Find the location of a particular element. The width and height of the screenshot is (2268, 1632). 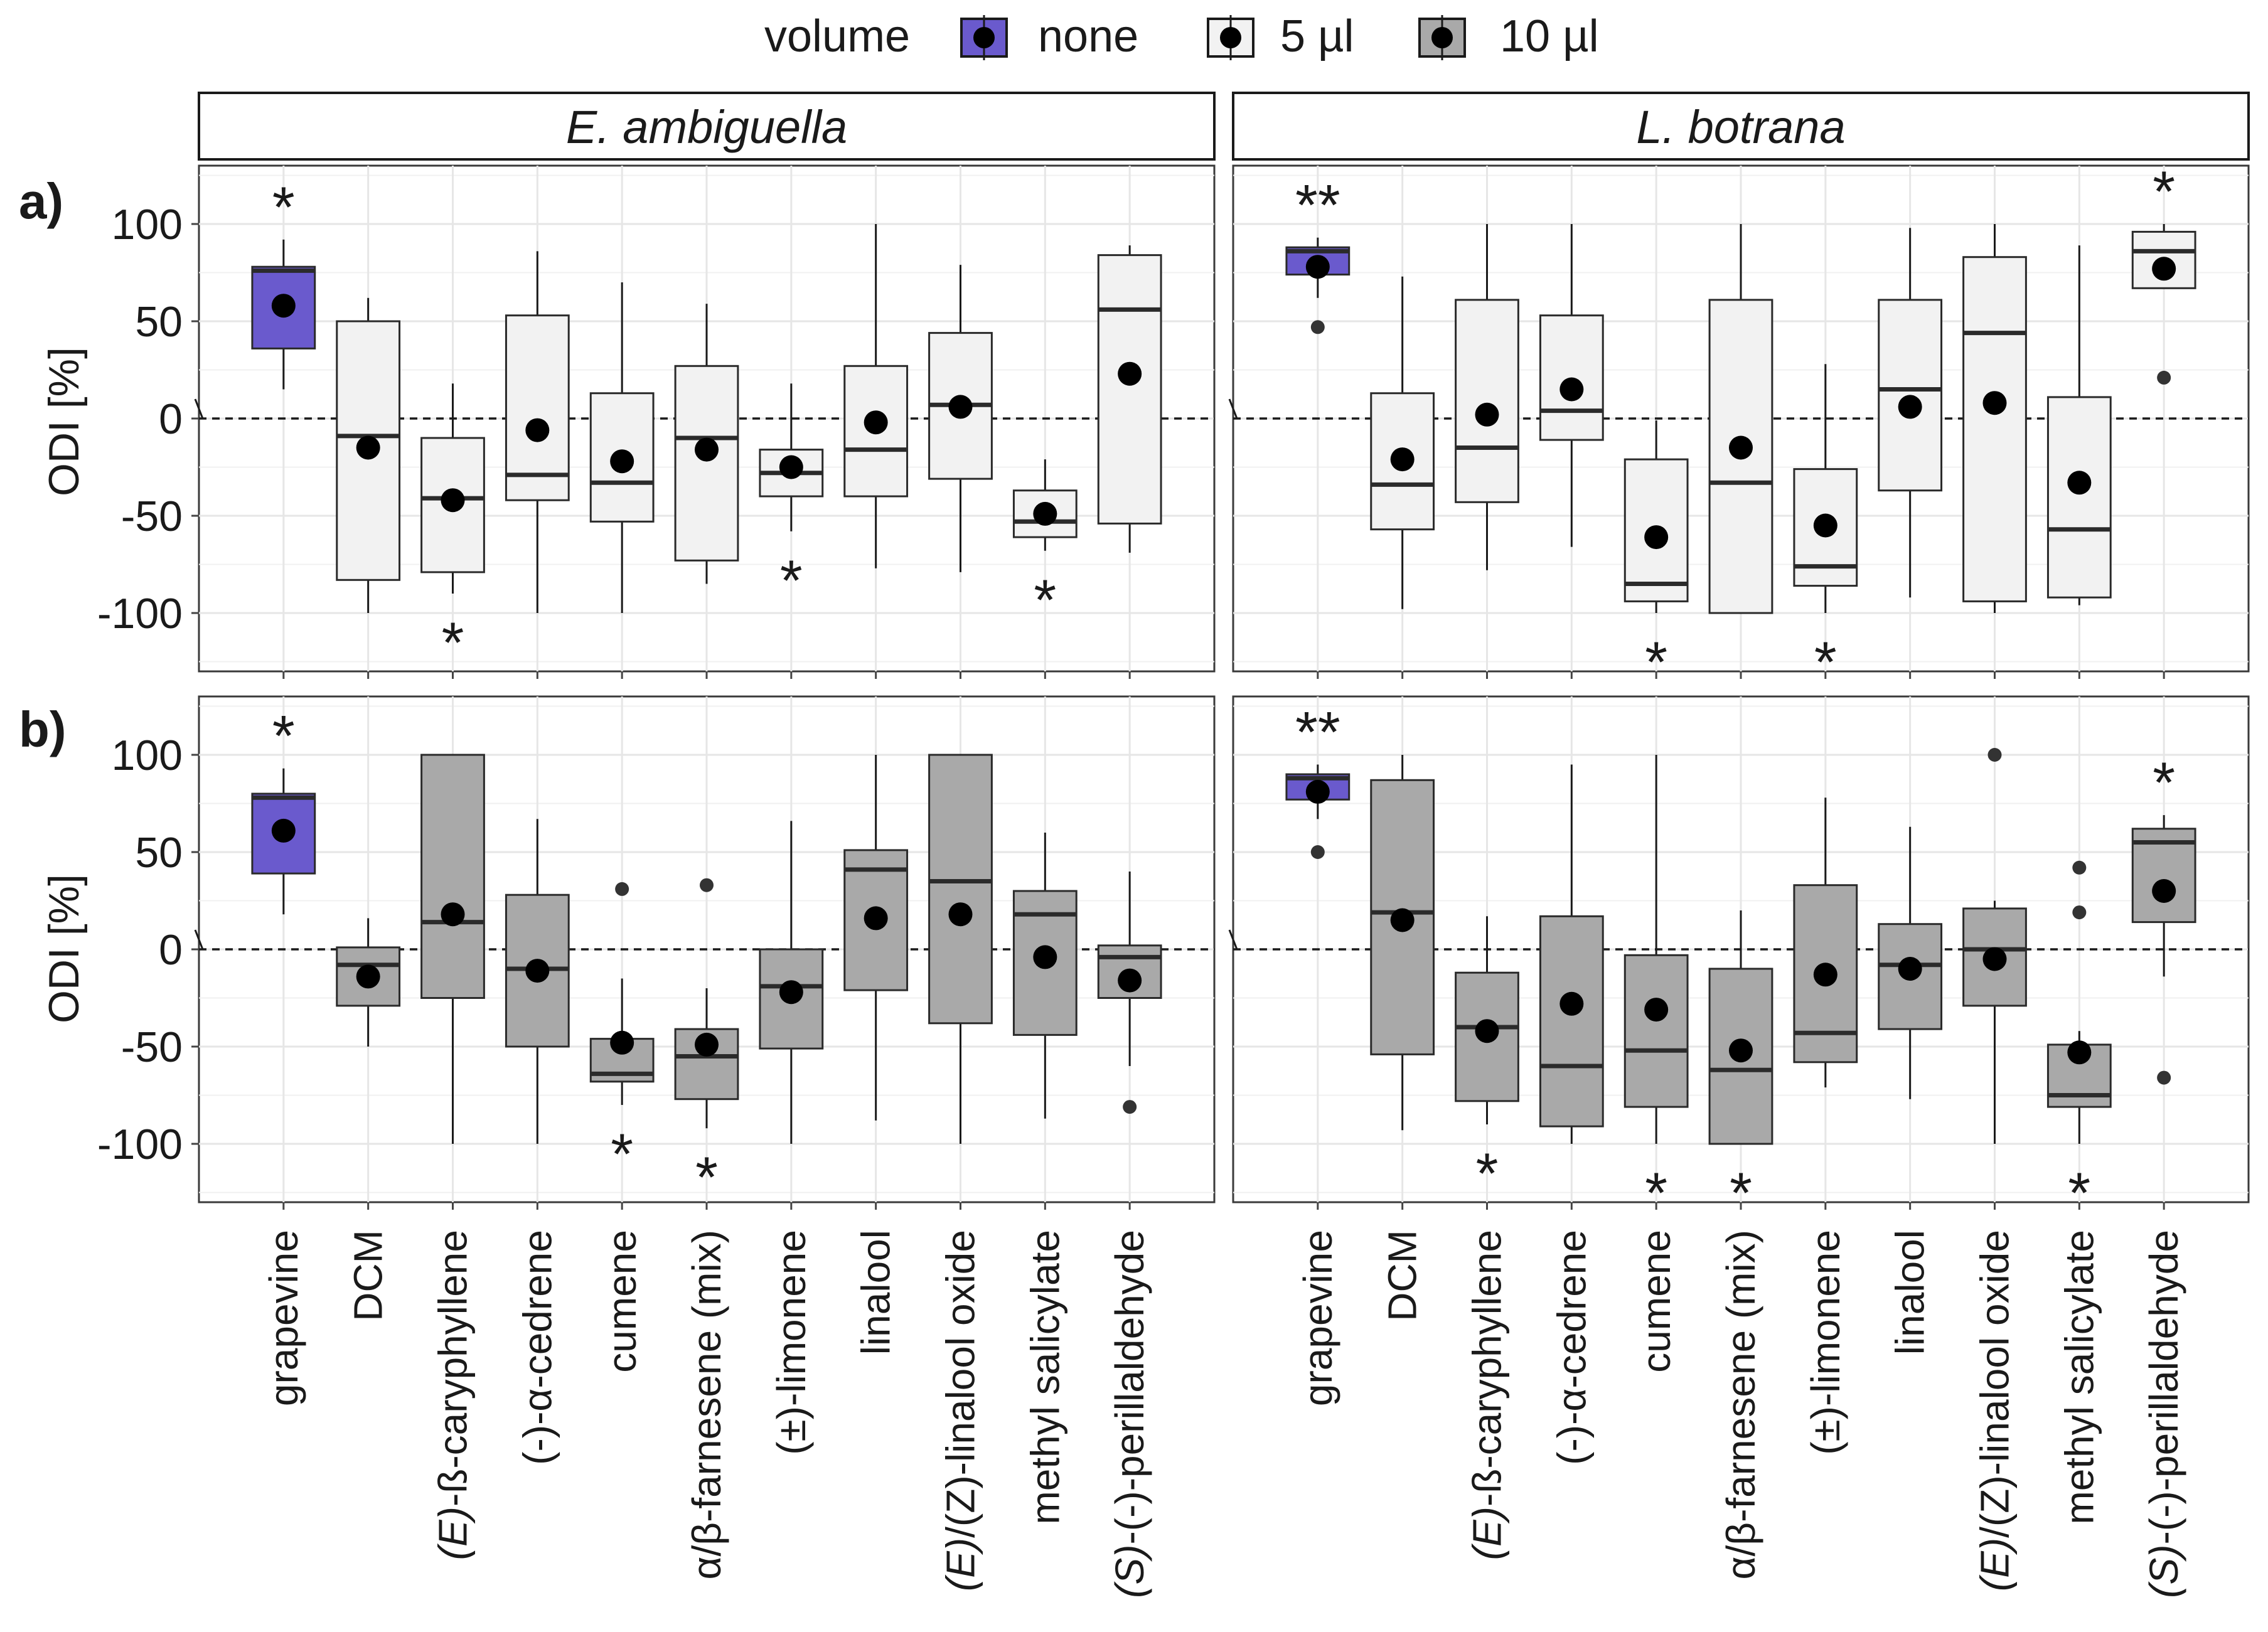

y-tick-label: -100 is located at coordinates (140, 613).